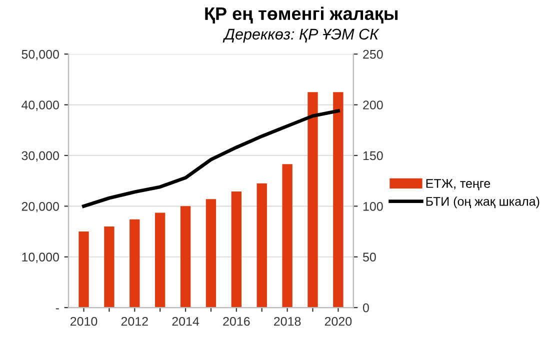 The width and height of the screenshot is (548, 338). Describe the element at coordinates (483, 202) in the screenshot. I see `legend-label: БТИ (оң жақ шкала)` at that location.